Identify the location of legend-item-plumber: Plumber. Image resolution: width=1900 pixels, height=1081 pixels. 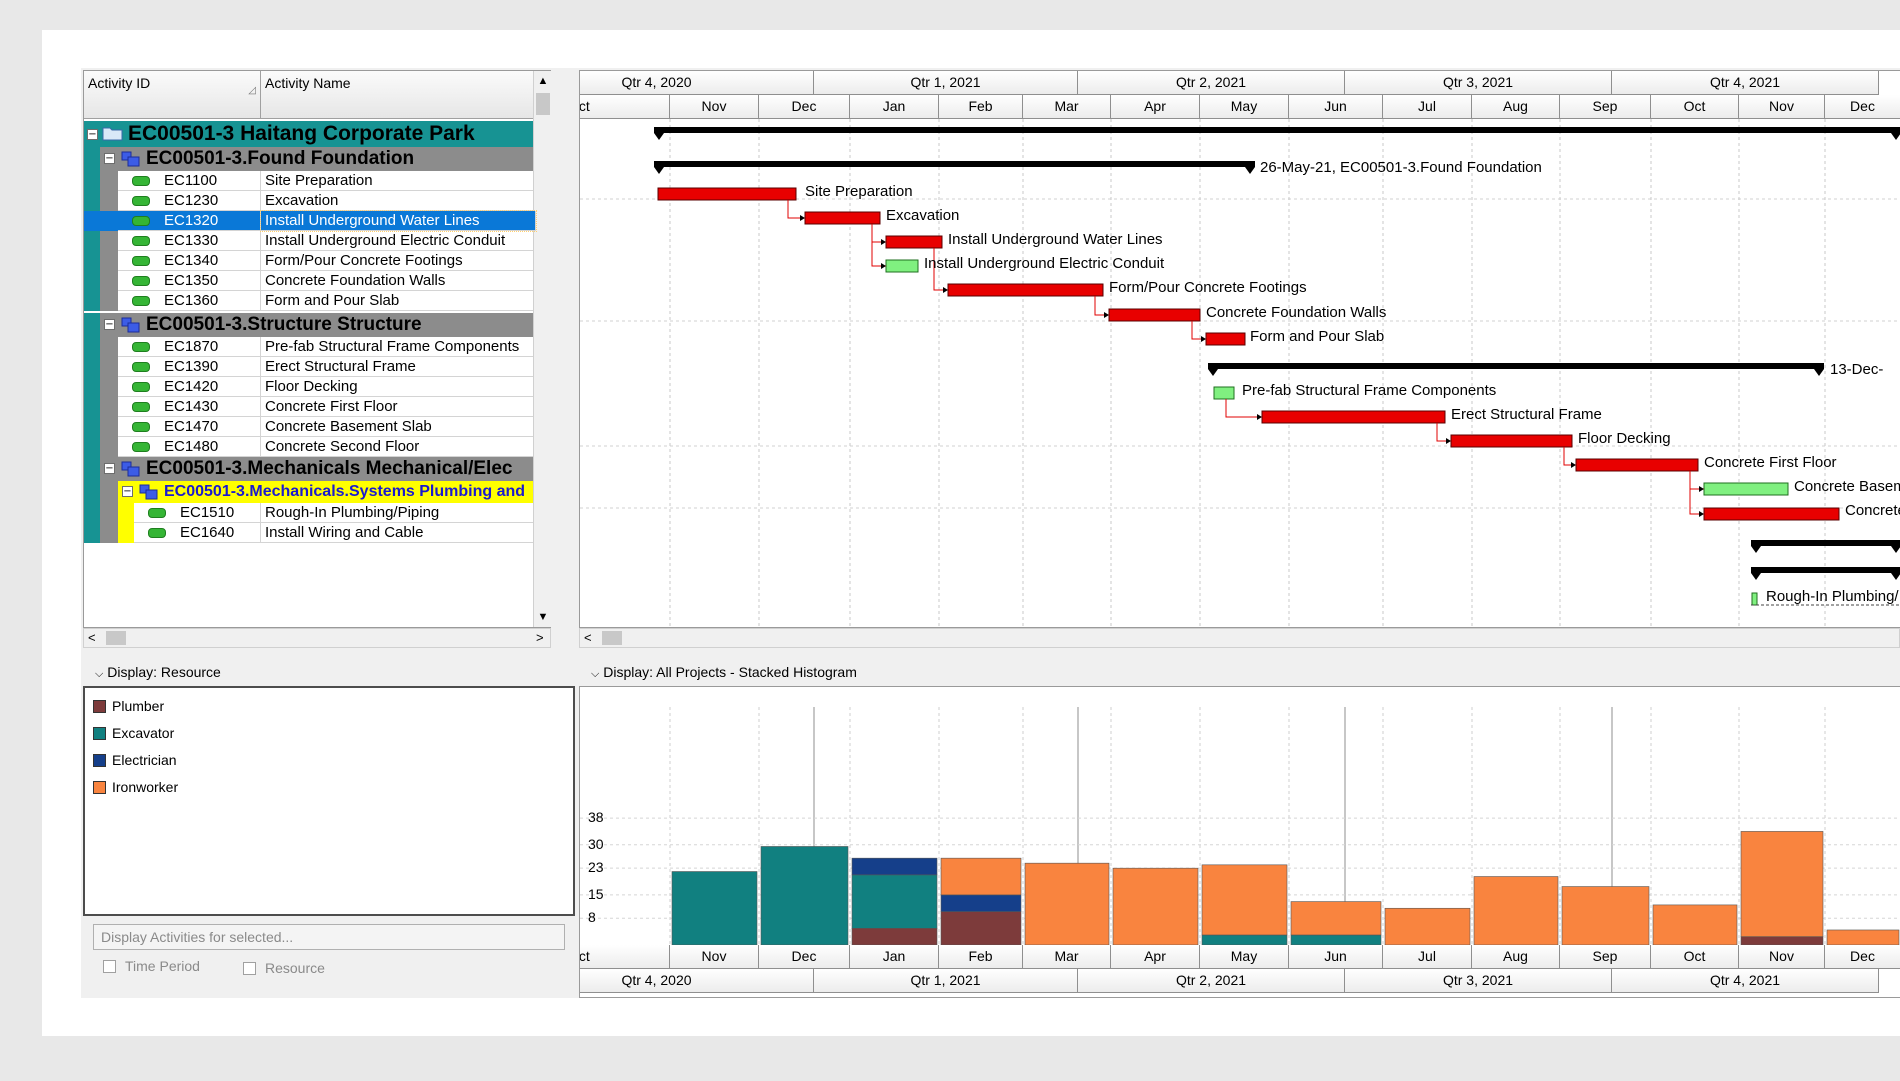
(128, 706).